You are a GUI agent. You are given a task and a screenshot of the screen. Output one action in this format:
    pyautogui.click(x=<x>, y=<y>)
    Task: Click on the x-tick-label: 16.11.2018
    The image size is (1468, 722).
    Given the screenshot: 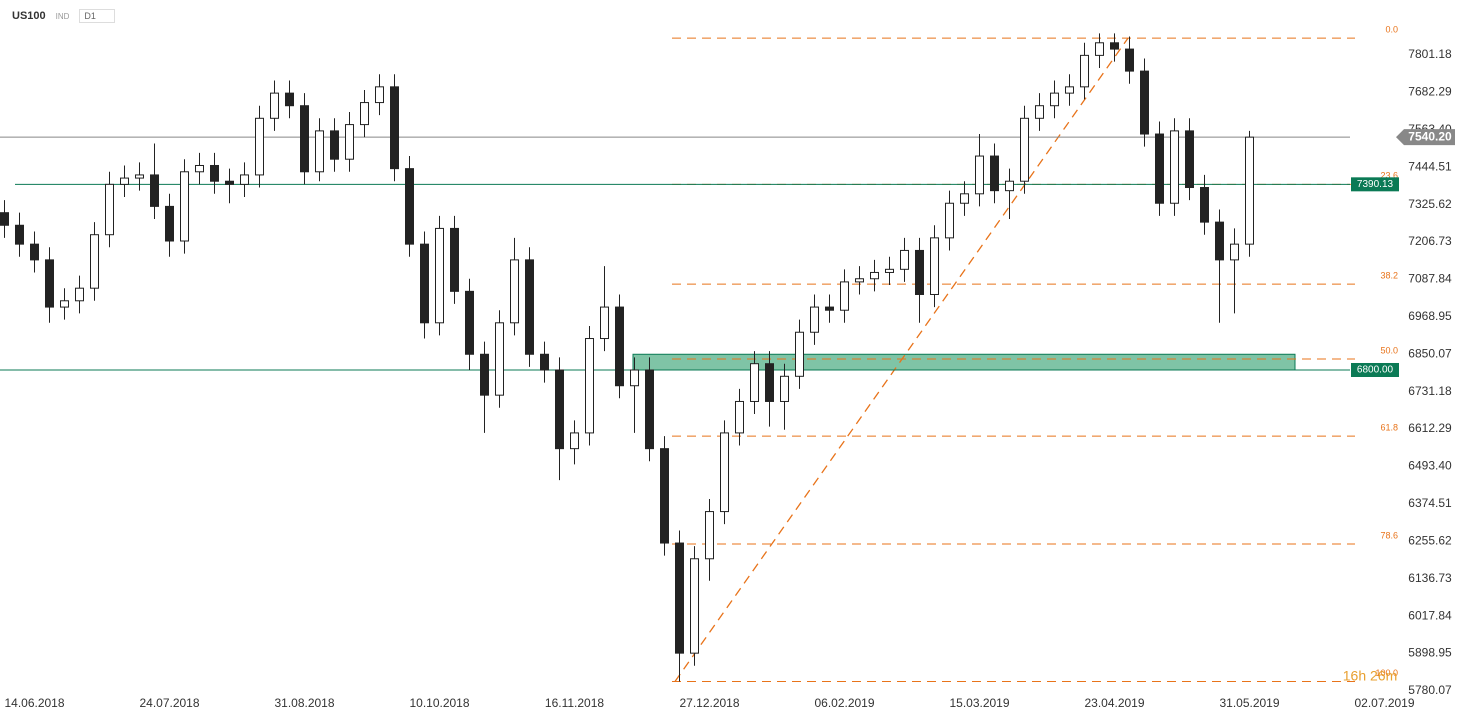 What is the action you would take?
    pyautogui.click(x=574, y=703)
    